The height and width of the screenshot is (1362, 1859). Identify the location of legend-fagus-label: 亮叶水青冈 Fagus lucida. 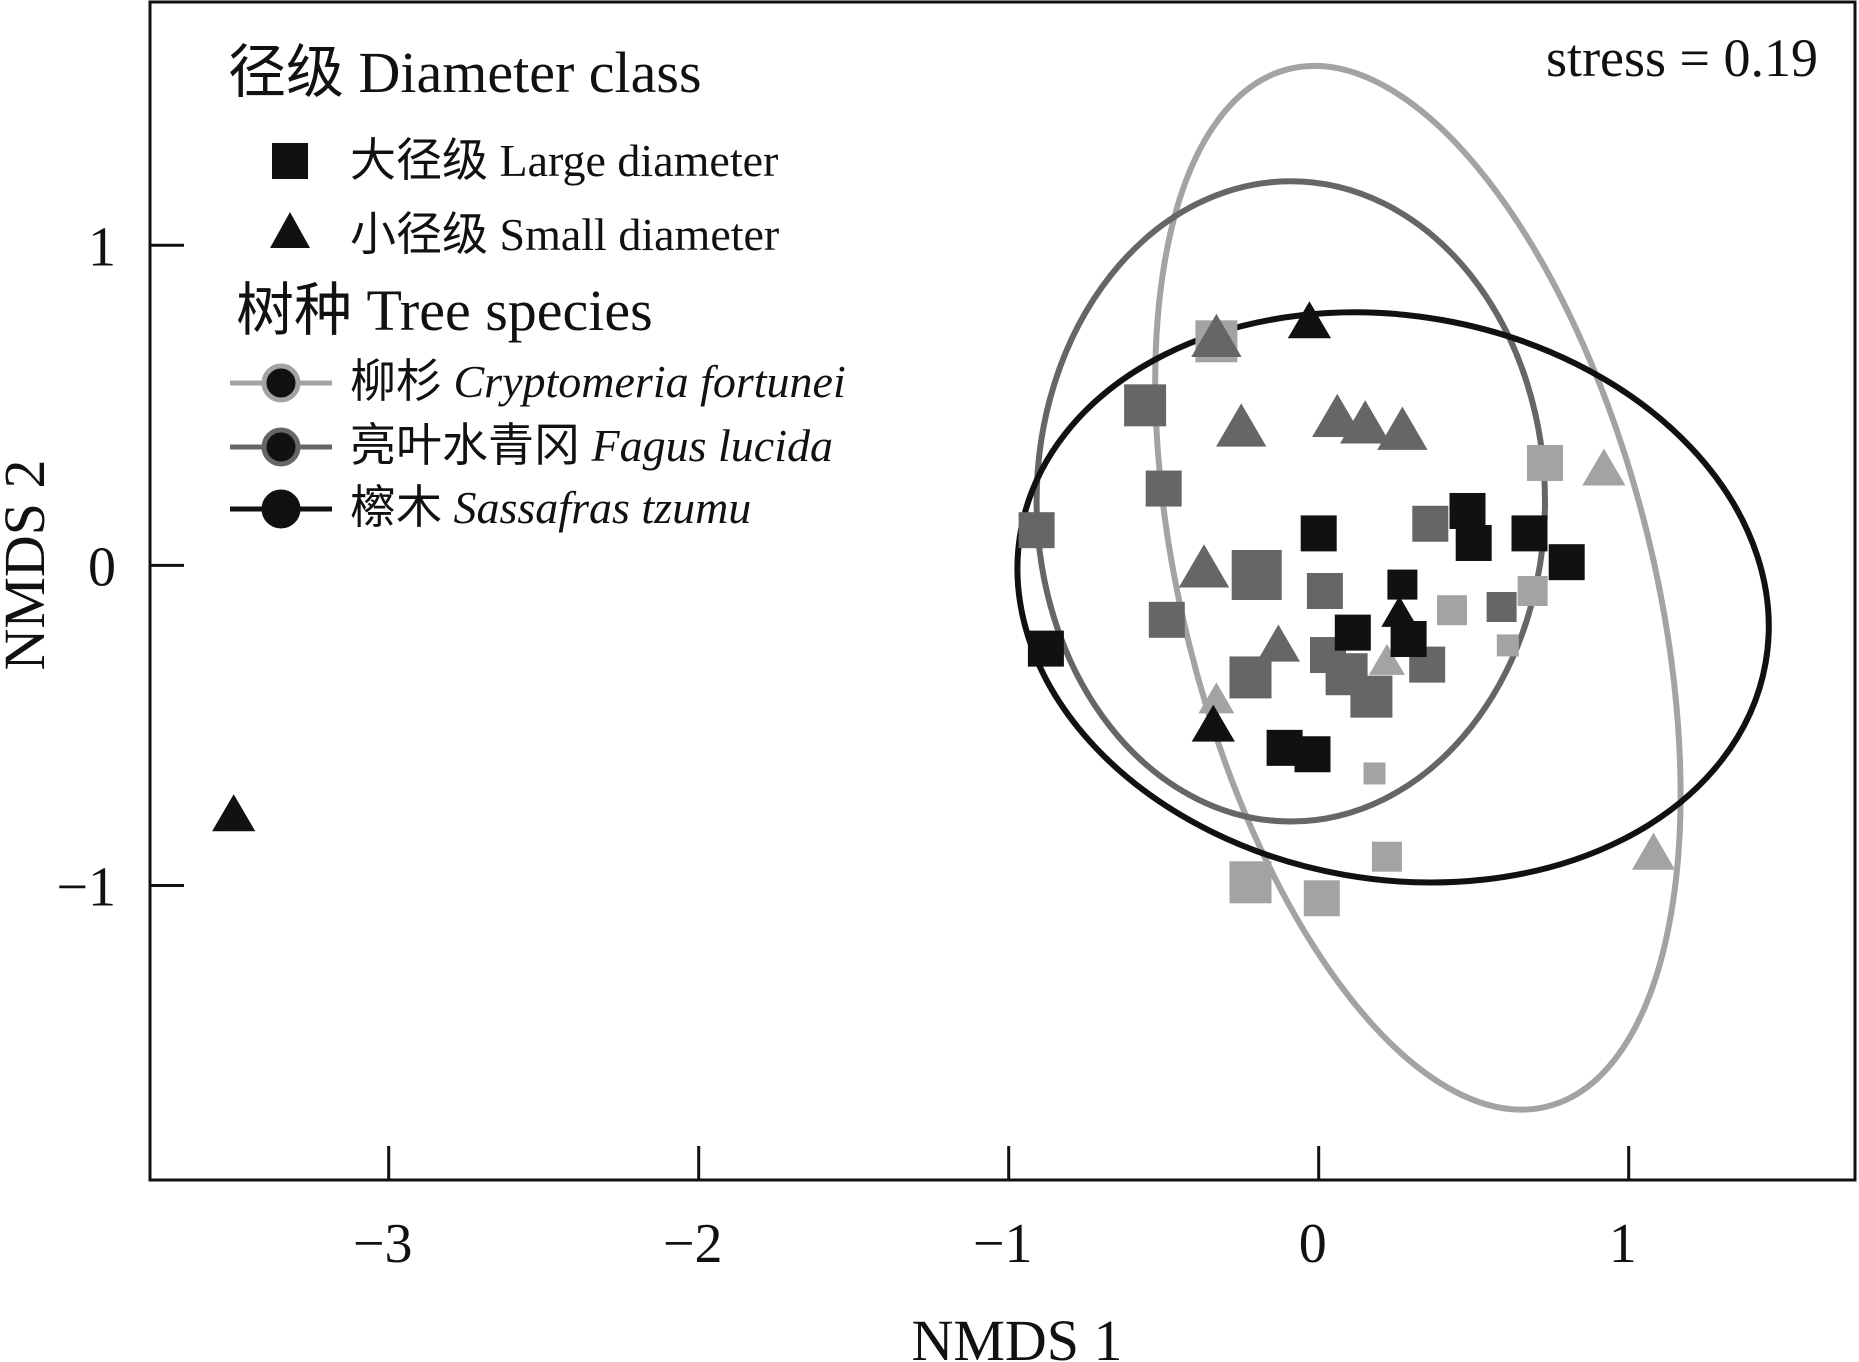
(591, 445).